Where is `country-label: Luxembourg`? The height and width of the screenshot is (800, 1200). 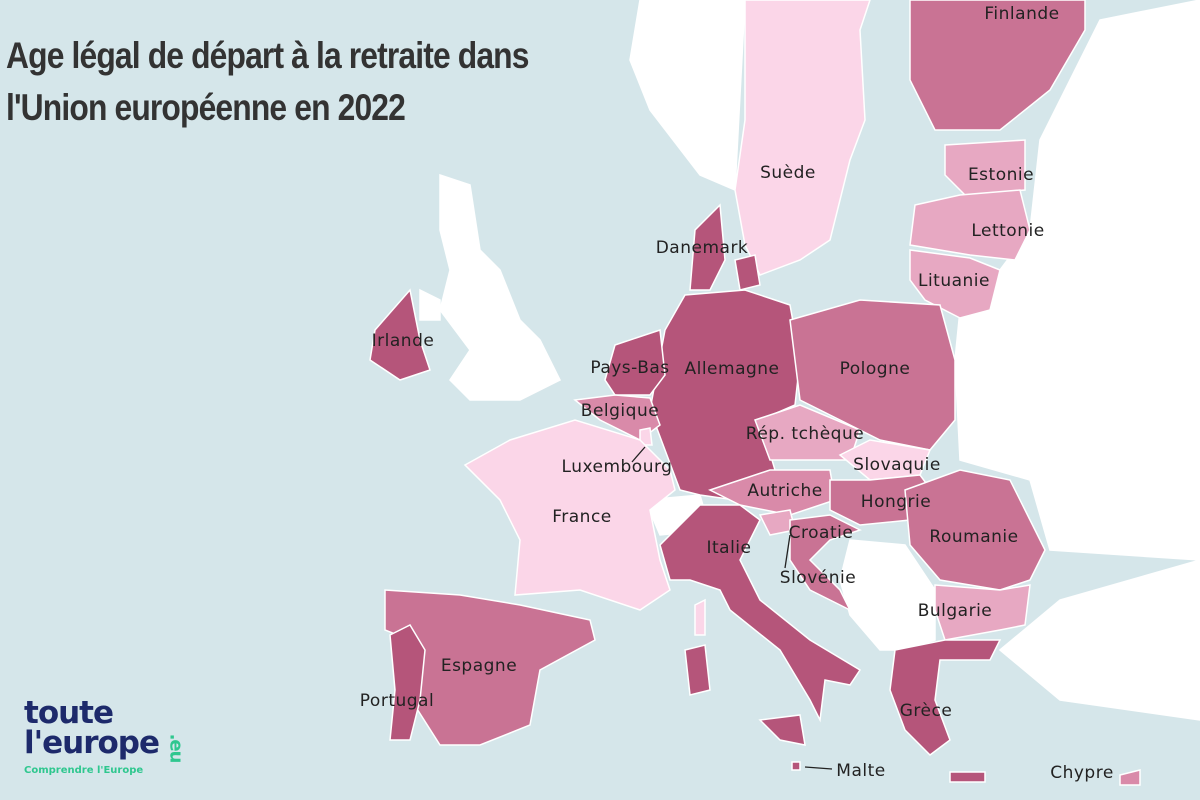
country-label: Luxembourg is located at coordinates (617, 467).